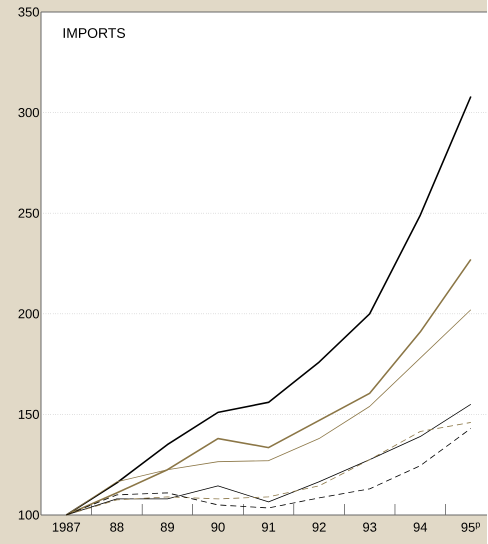 This screenshot has height=544, width=488. I want to click on x-tick-label: 94, so click(421, 527).